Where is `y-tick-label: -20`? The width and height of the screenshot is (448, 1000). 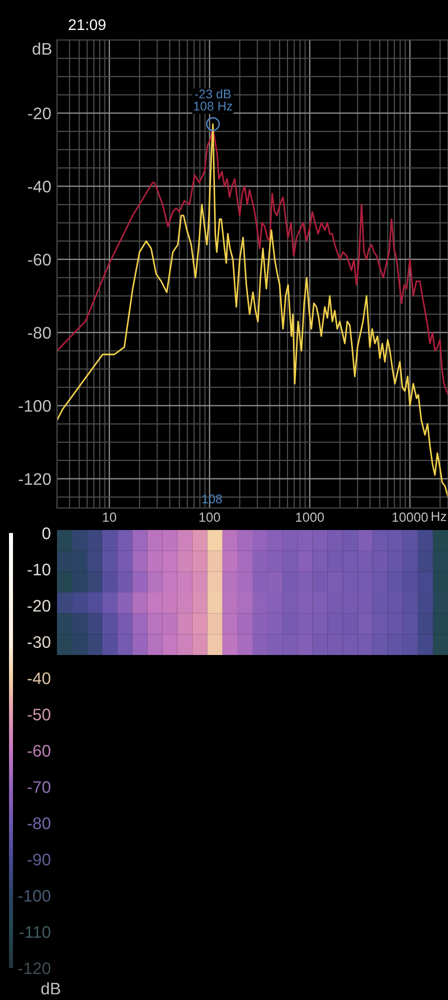 y-tick-label: -20 is located at coordinates (39, 114).